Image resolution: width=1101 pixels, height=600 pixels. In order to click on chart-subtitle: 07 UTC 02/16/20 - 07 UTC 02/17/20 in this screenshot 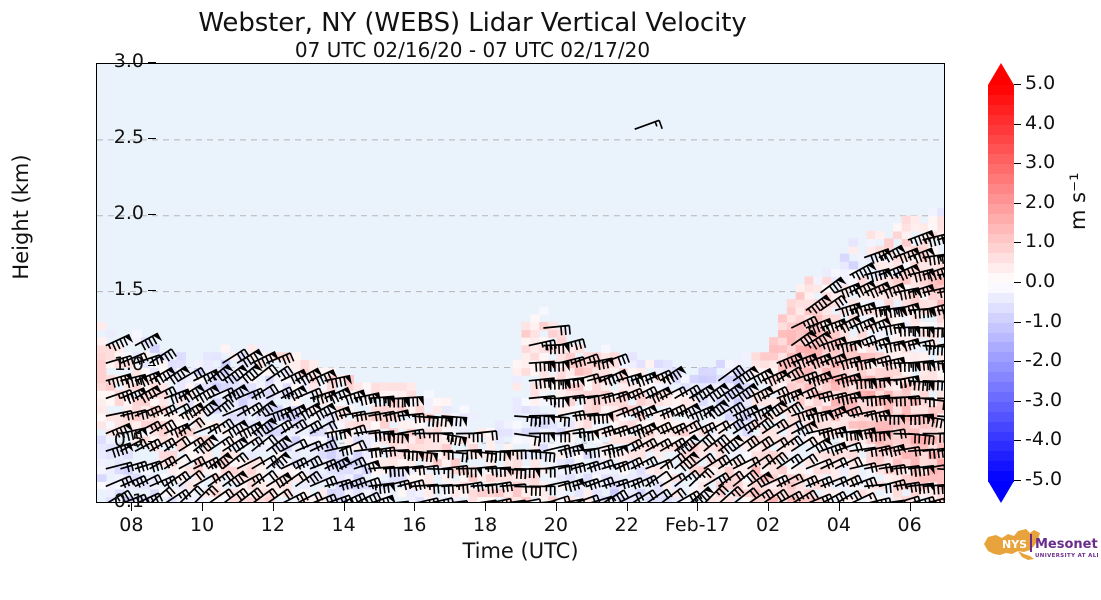, I will do `click(472, 50)`.